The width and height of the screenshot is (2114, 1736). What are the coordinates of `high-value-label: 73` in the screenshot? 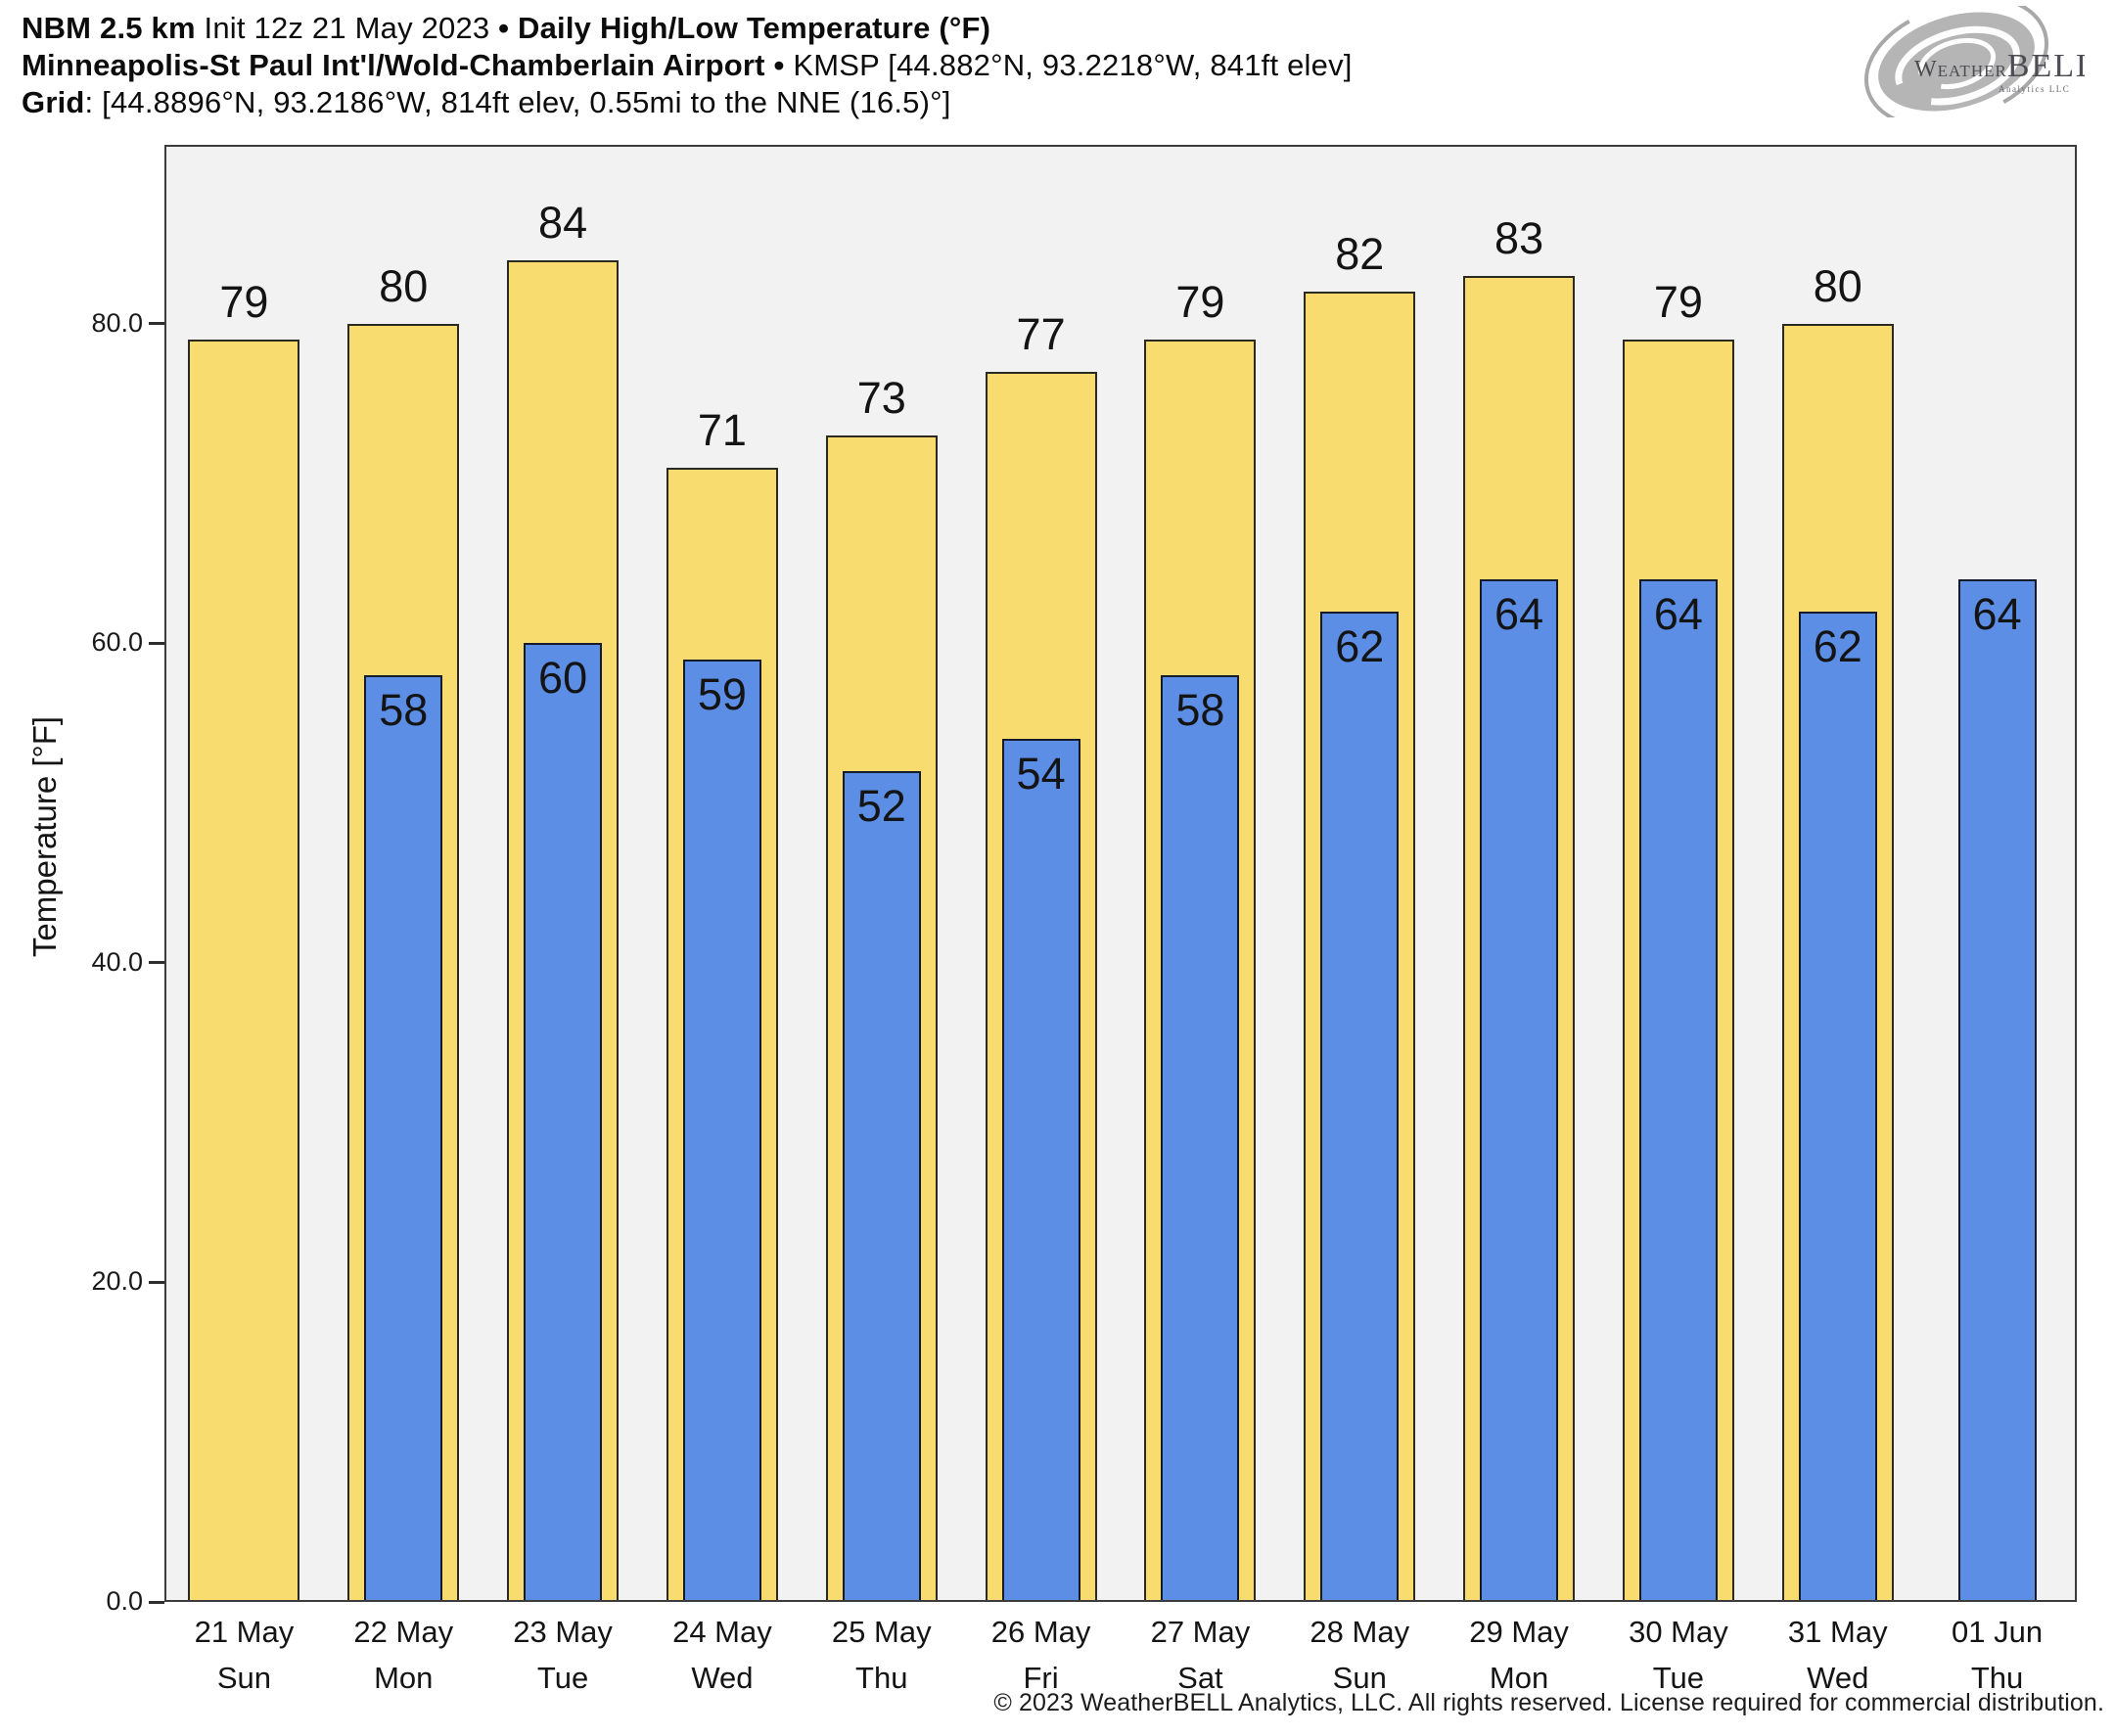 It's located at (881, 399).